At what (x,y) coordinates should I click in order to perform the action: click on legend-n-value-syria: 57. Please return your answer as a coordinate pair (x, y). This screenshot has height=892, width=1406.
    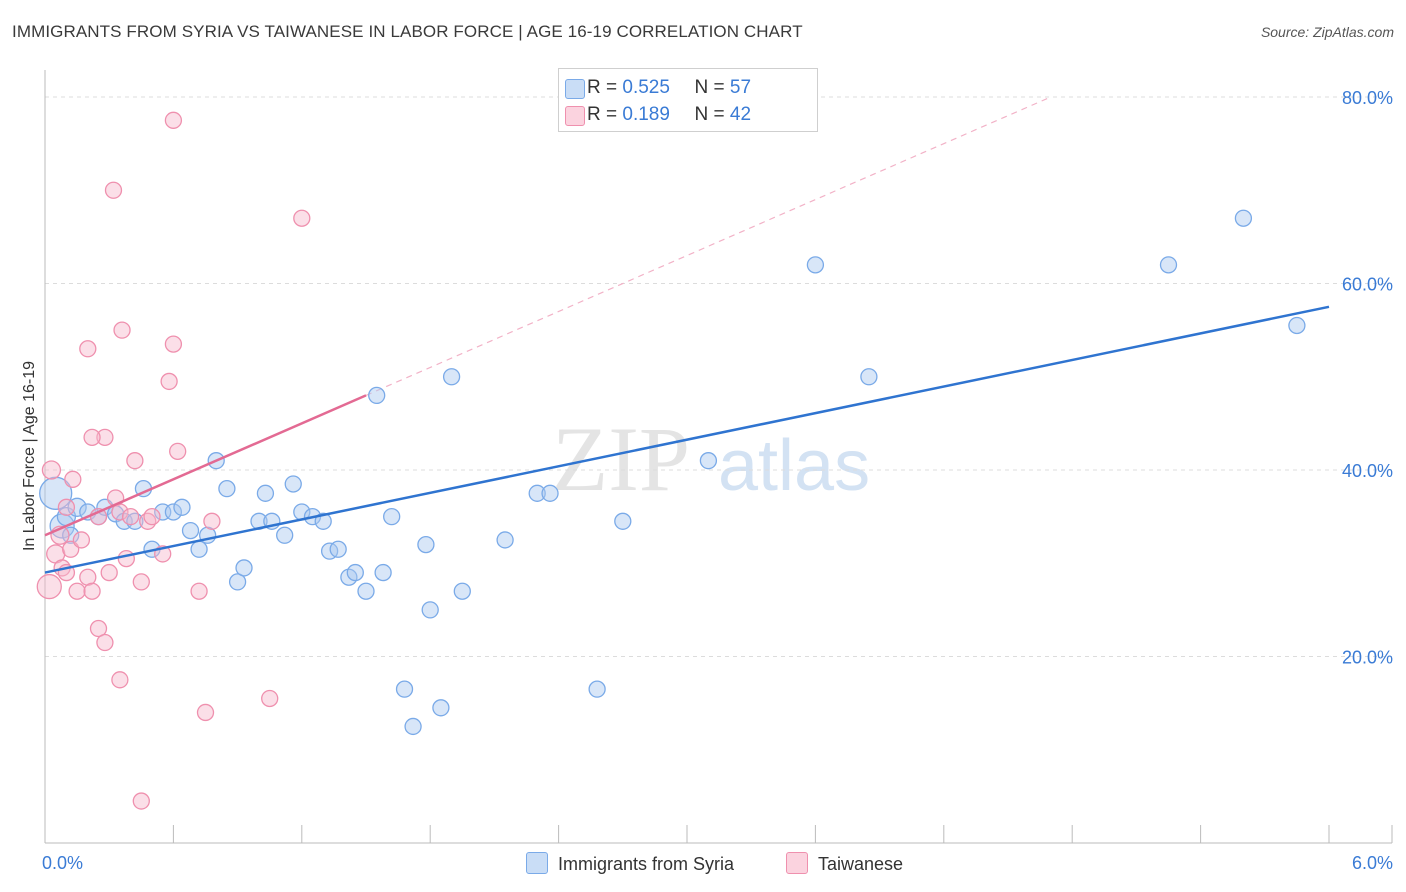
    Looking at the image, I should click on (740, 87).